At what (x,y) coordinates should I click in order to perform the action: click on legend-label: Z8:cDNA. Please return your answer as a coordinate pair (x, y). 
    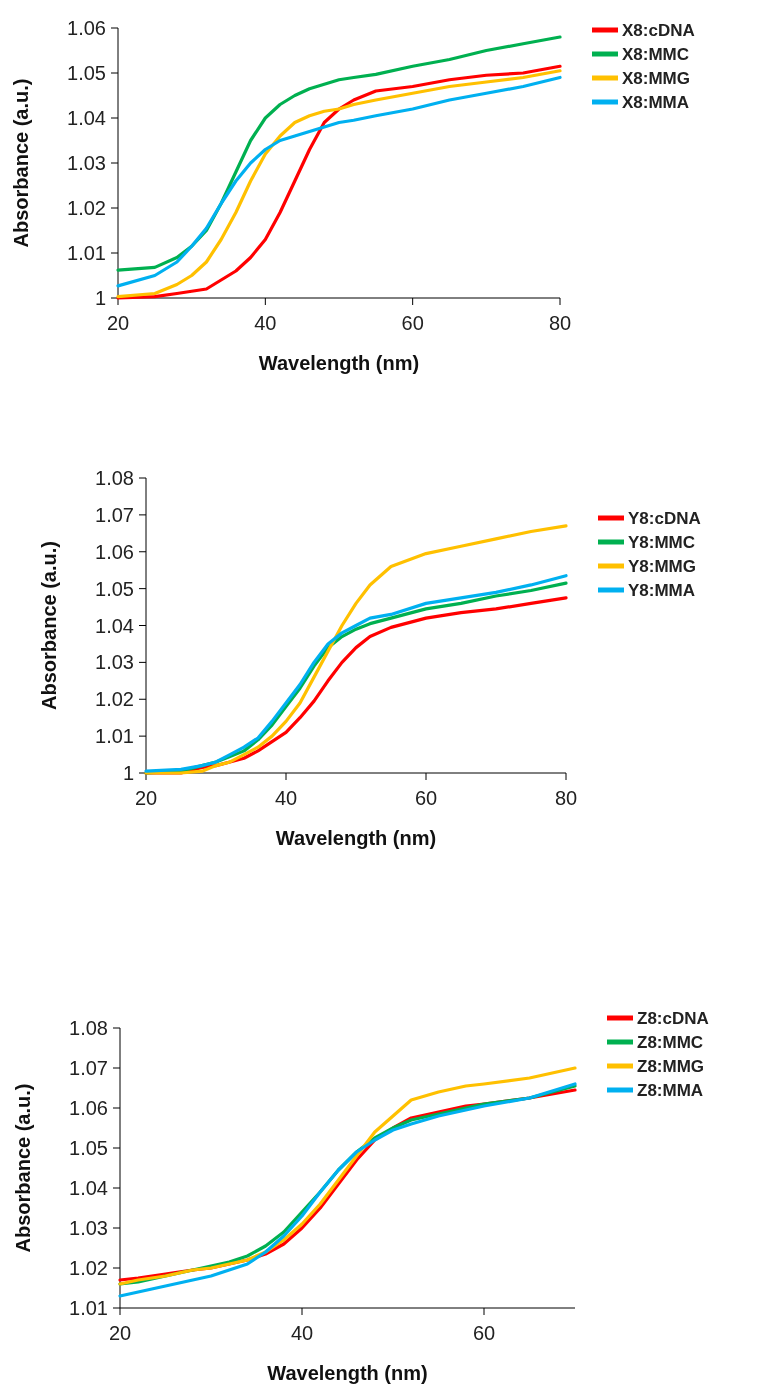
    Looking at the image, I should click on (673, 1018).